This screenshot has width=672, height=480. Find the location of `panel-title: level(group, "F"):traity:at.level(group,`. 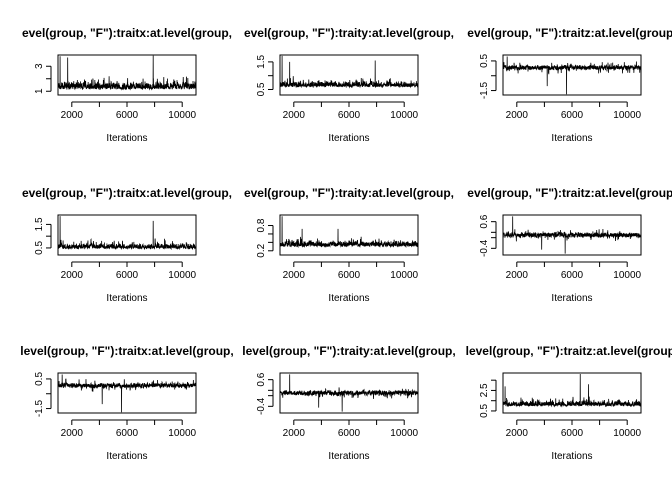

panel-title: level(group, "F"):traity:at.level(group, is located at coordinates (348, 351).